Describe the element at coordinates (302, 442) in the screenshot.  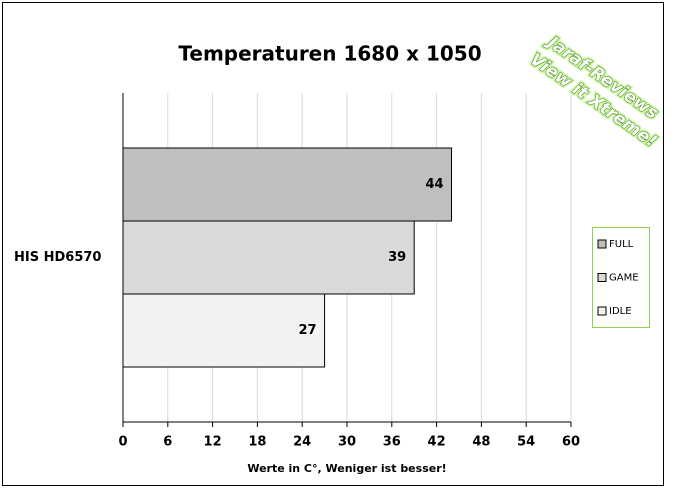
I see `x-tick-label: 24` at that location.